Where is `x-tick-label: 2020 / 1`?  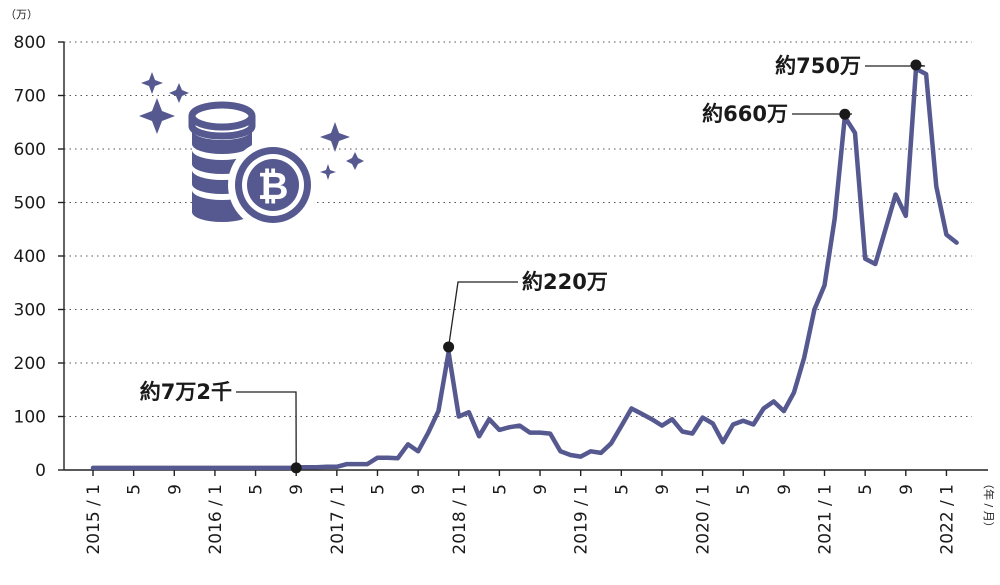
x-tick-label: 2020 / 1 is located at coordinates (704, 519).